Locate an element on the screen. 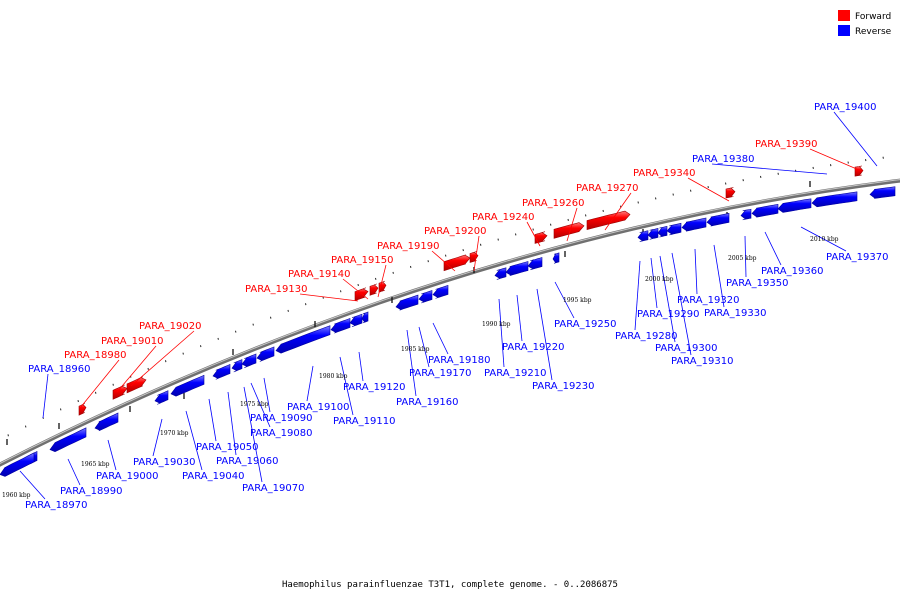 This screenshot has width=900, height=600. gene-label: PARA_19250 is located at coordinates (585, 324).